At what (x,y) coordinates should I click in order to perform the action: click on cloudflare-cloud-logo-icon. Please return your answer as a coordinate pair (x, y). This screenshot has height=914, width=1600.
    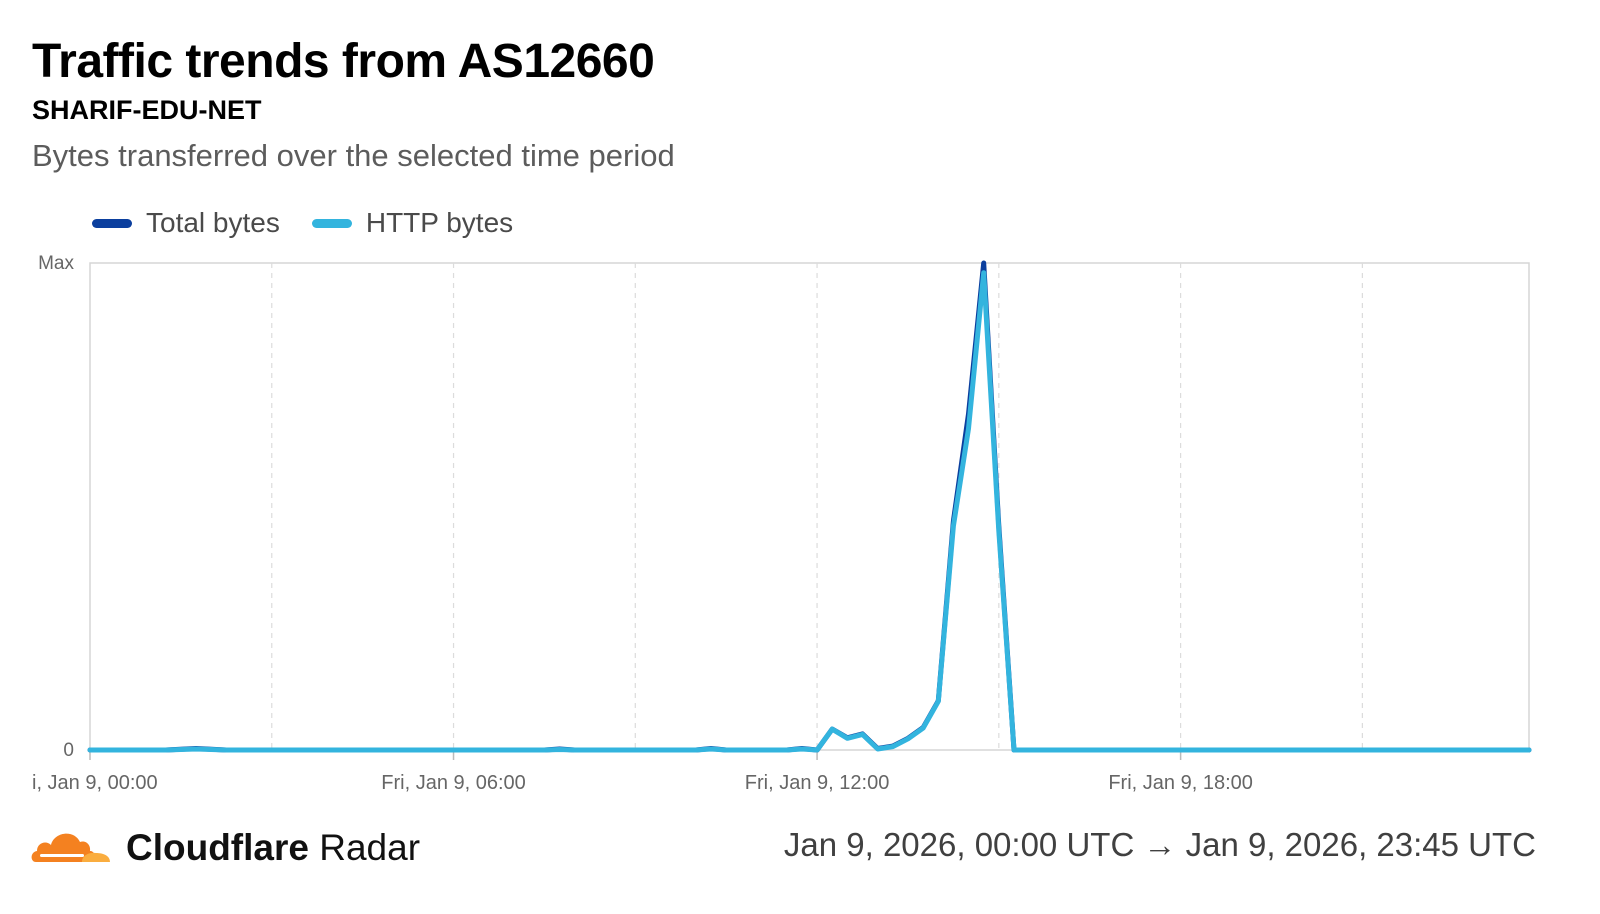
    Looking at the image, I should click on (71, 846).